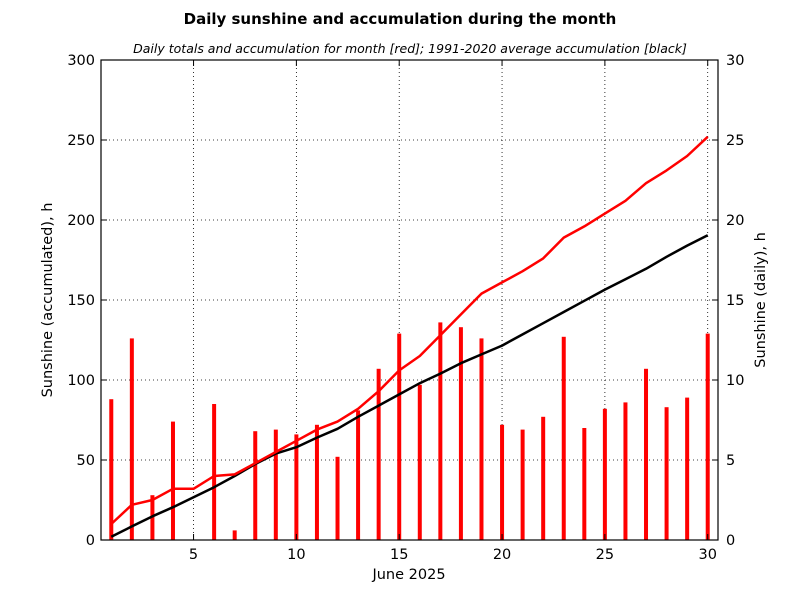  What do you see at coordinates (735, 381) in the screenshot?
I see `y-tick-label-right: 10` at bounding box center [735, 381].